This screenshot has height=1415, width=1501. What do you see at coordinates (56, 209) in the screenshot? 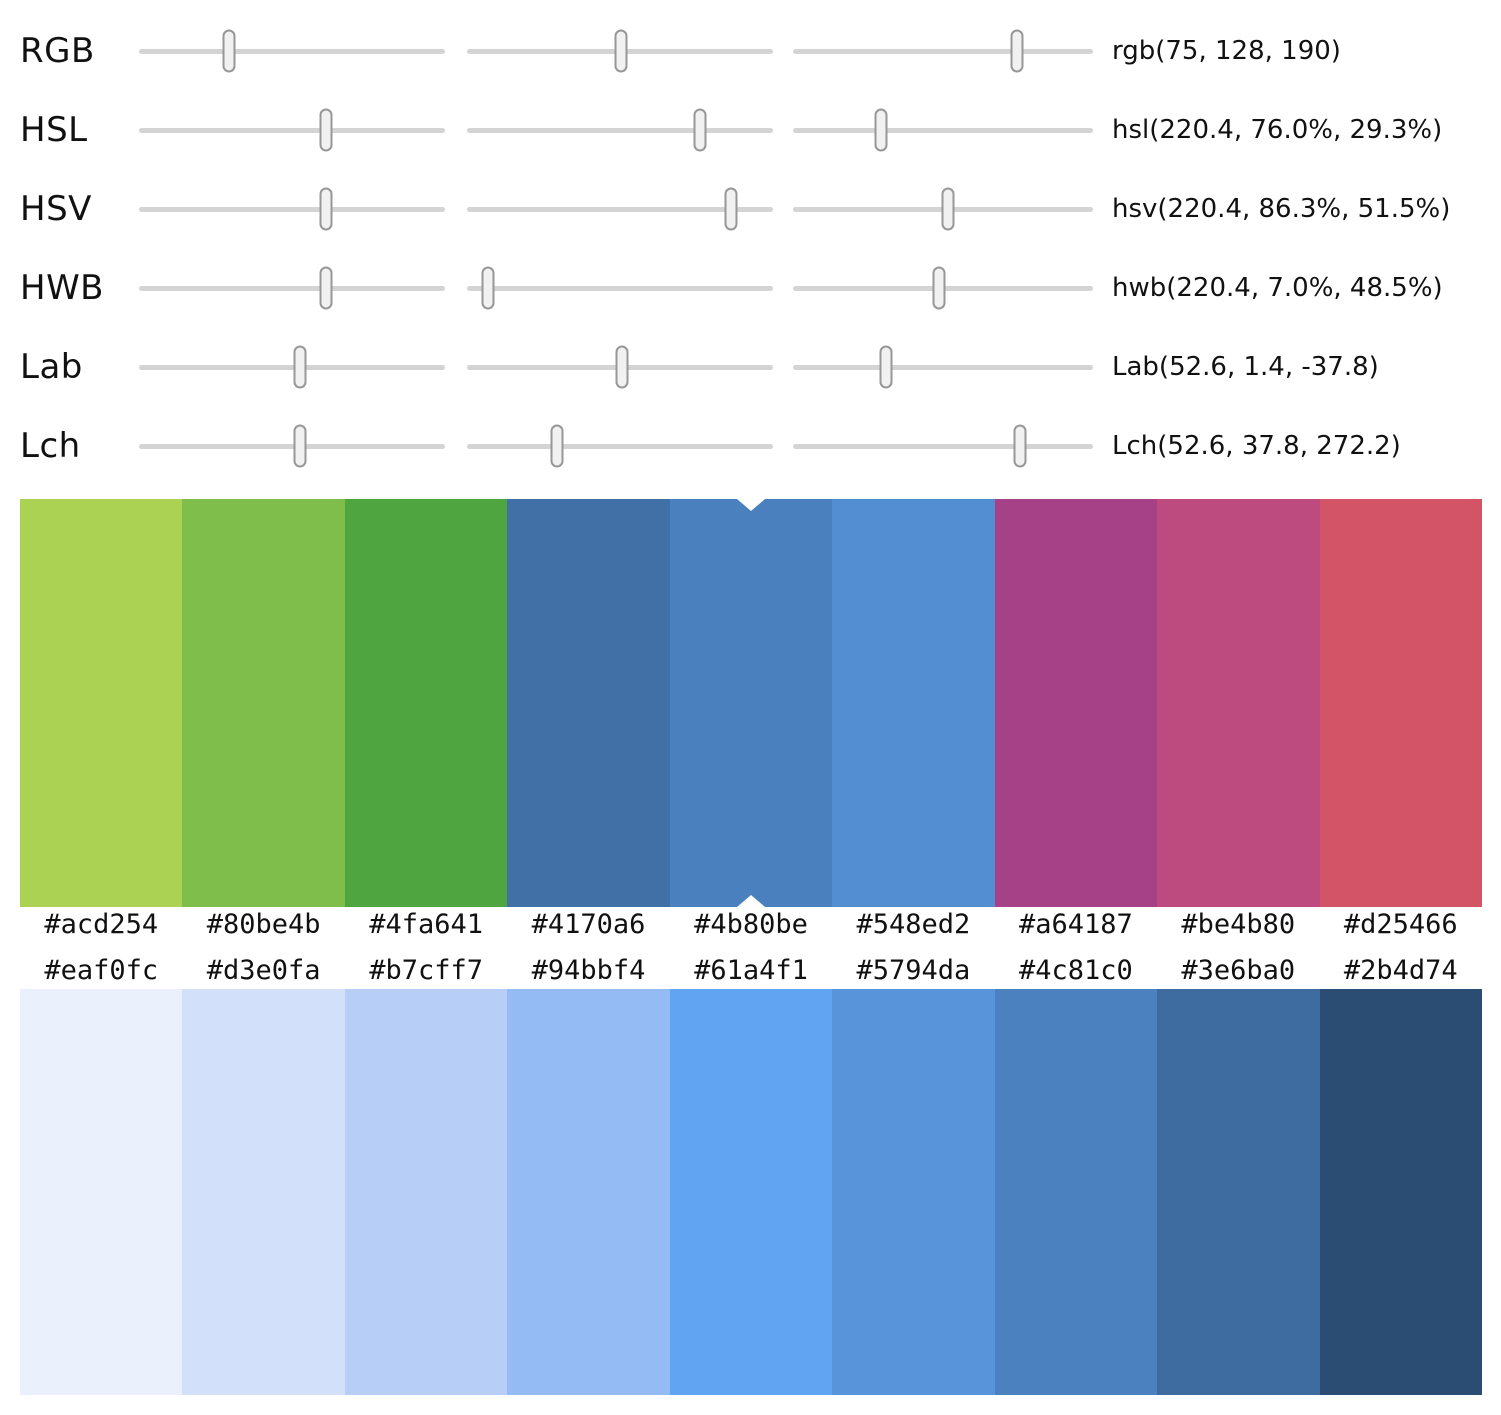
I see `model-label-hsv: HSV` at bounding box center [56, 209].